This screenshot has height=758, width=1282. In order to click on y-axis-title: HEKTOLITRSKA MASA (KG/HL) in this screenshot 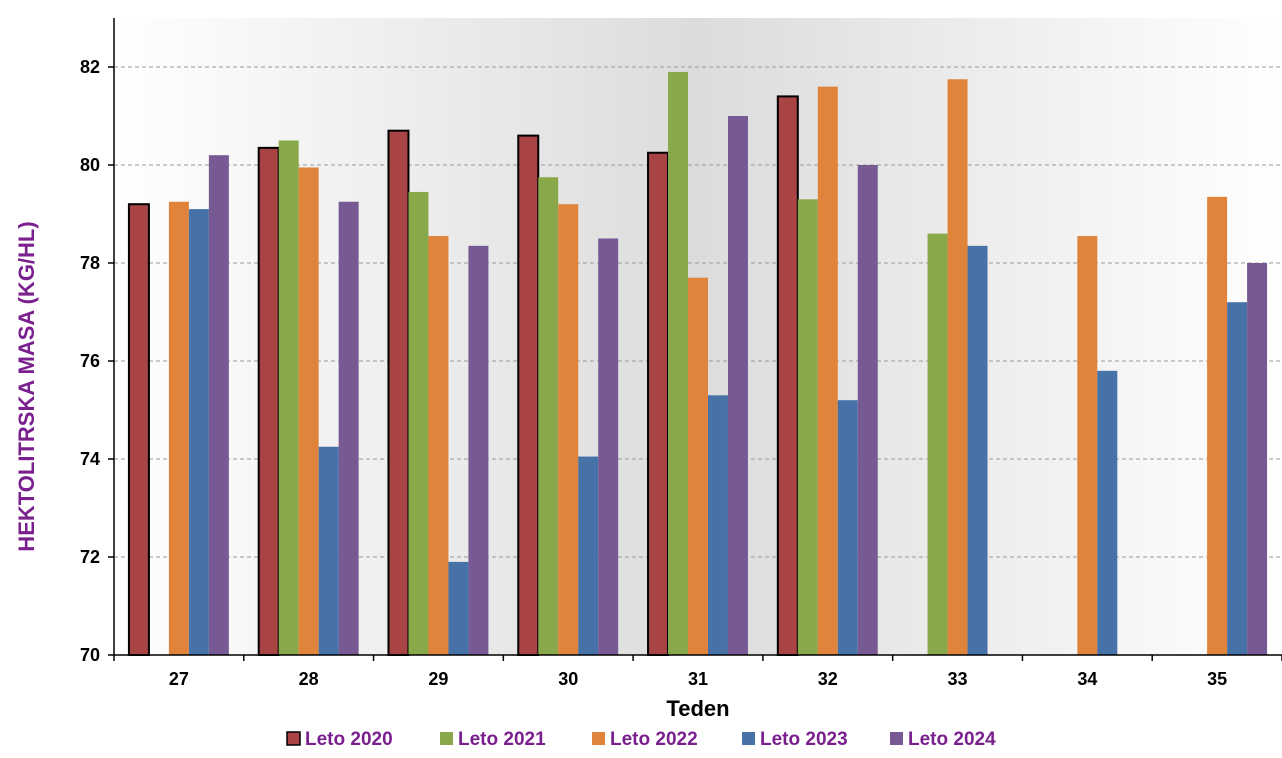, I will do `click(26, 386)`.